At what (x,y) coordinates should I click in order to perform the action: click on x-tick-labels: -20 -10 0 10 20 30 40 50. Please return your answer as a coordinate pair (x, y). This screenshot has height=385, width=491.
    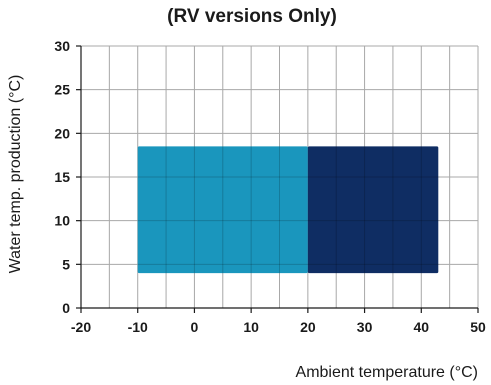
    Looking at the image, I should click on (278, 327).